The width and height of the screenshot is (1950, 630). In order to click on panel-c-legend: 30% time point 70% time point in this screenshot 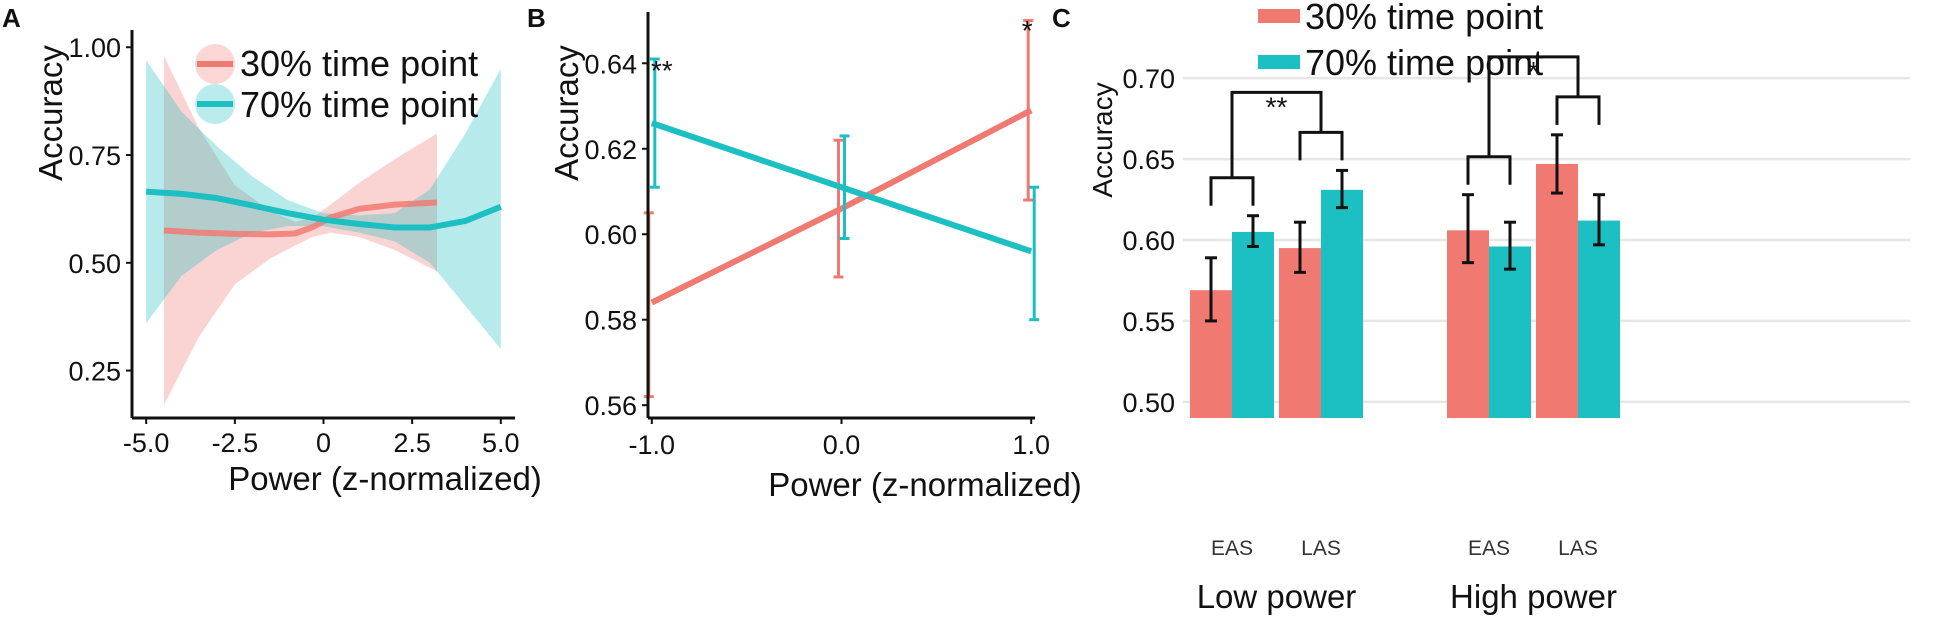, I will do `click(1400, 41)`.